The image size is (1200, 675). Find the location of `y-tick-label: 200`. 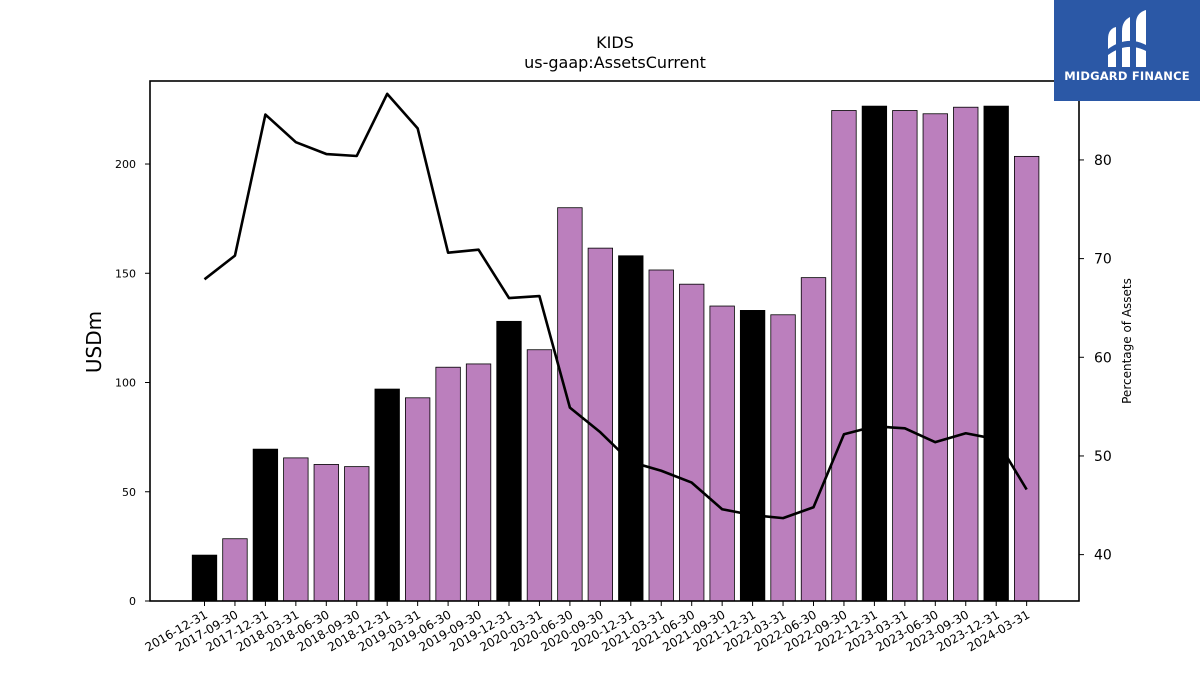

y-tick-label: 200 is located at coordinates (125, 164).